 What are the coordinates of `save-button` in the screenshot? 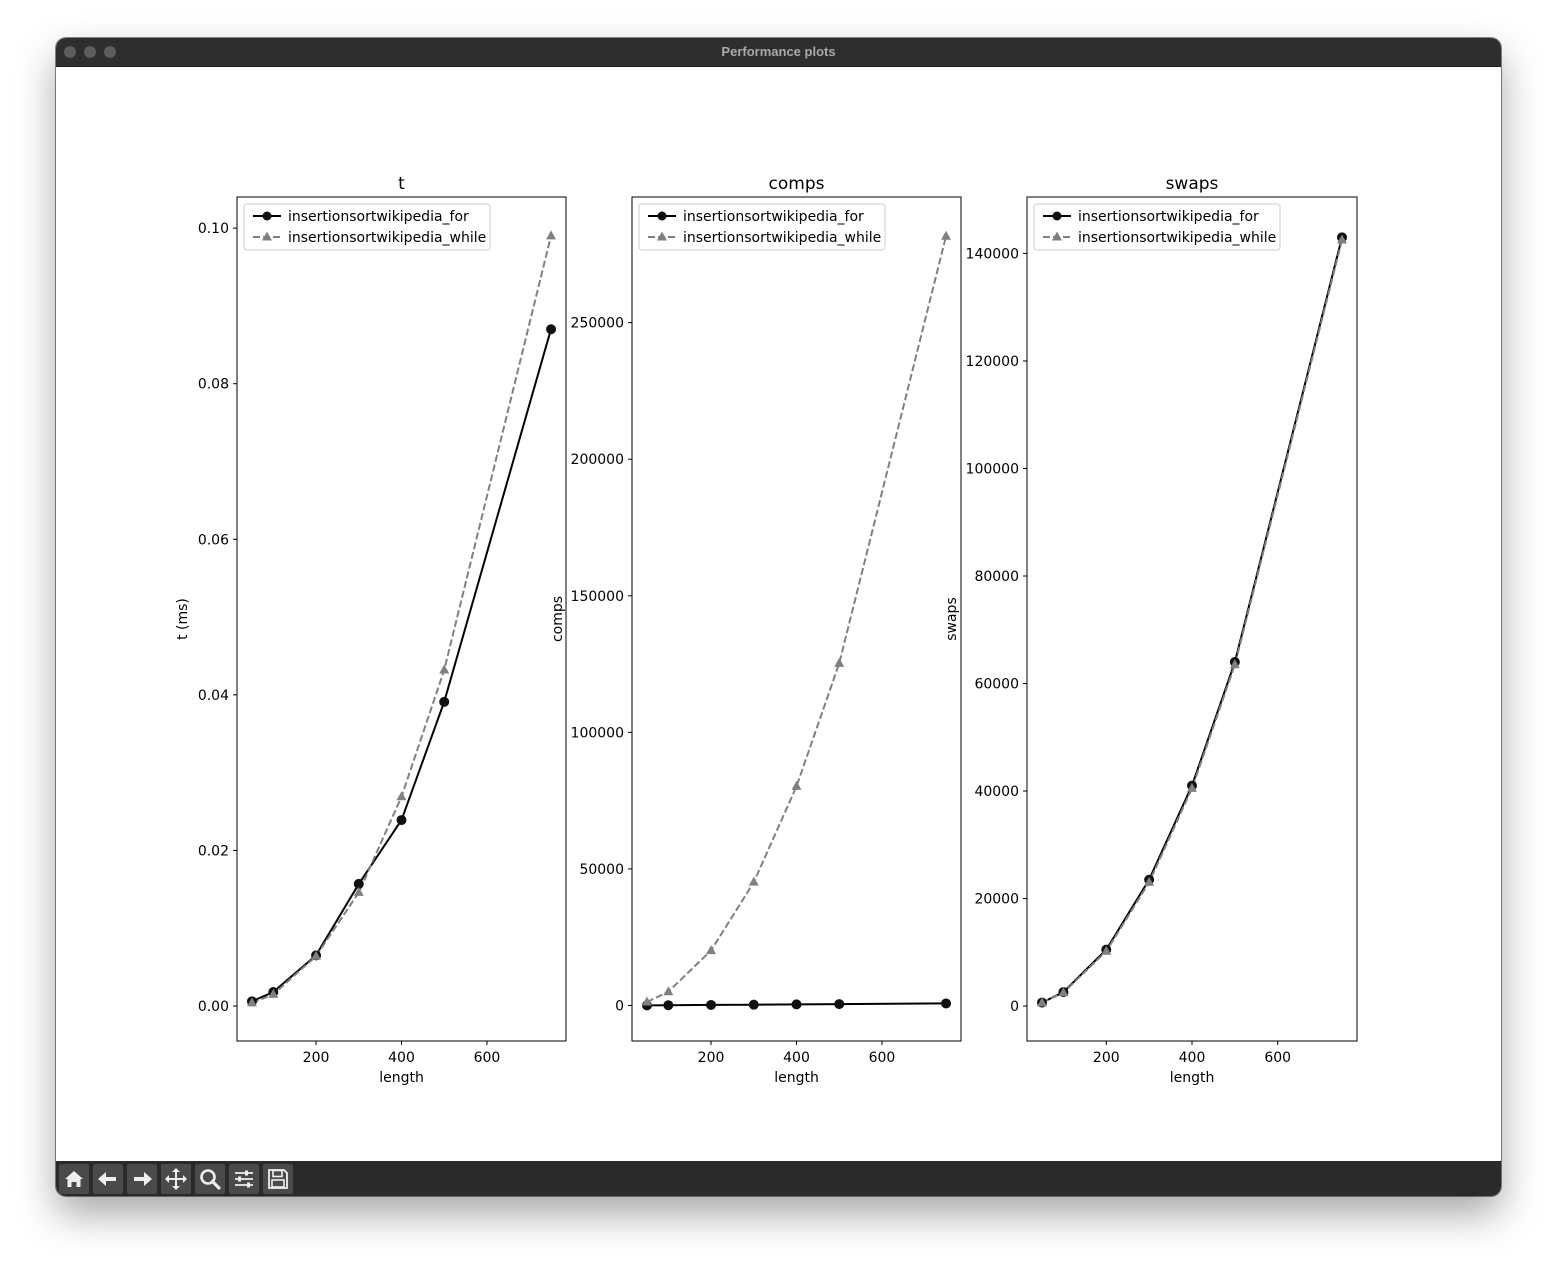 It's located at (278, 1179).